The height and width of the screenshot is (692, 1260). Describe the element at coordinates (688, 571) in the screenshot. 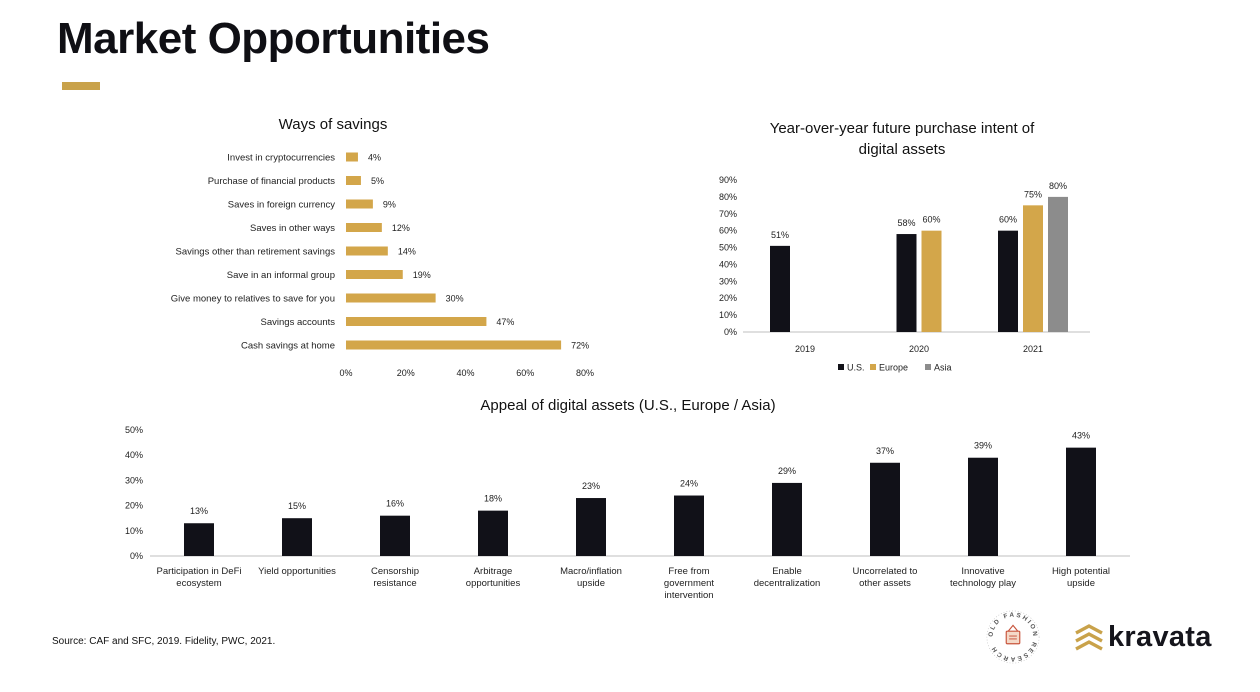

I see `appeal-category-label: Free from` at that location.